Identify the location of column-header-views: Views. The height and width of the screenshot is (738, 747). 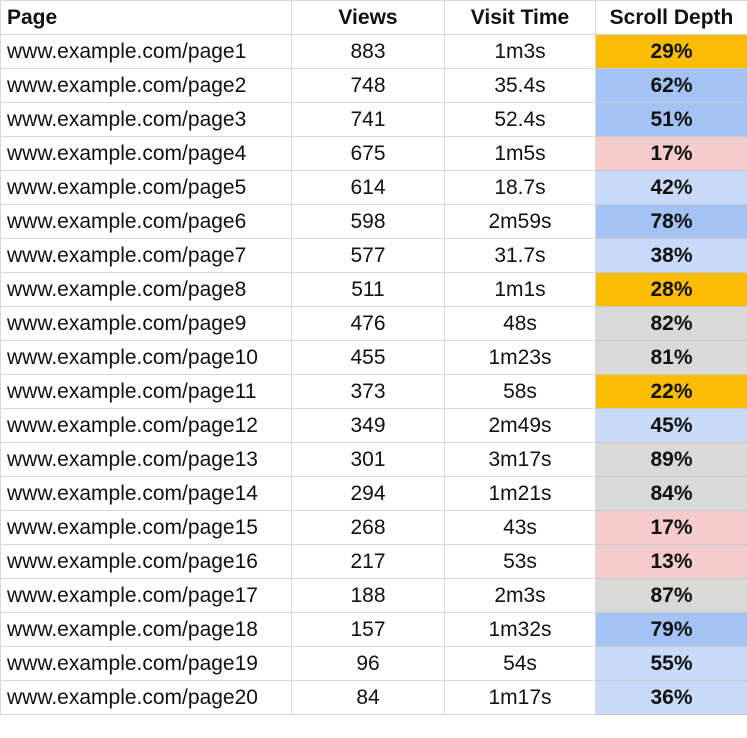
(368, 17).